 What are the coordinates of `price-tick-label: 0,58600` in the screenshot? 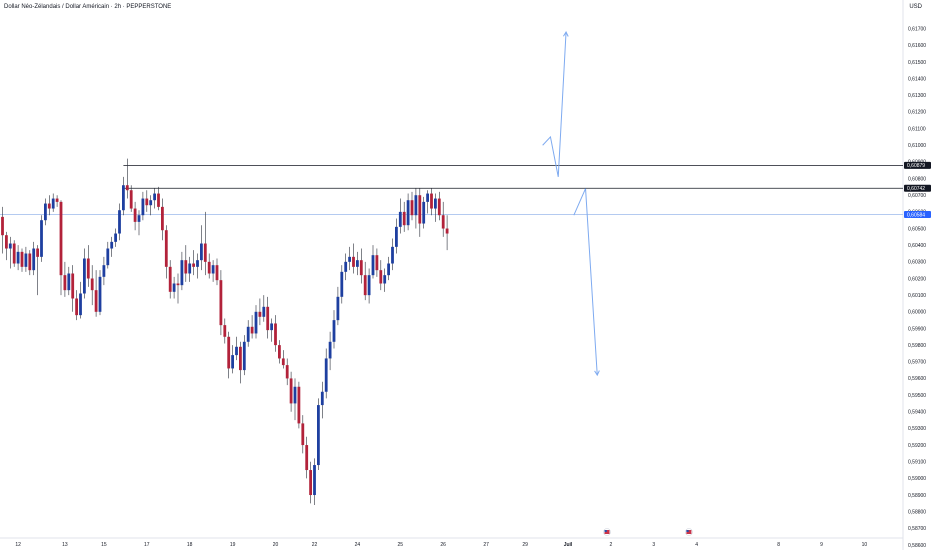 It's located at (917, 546).